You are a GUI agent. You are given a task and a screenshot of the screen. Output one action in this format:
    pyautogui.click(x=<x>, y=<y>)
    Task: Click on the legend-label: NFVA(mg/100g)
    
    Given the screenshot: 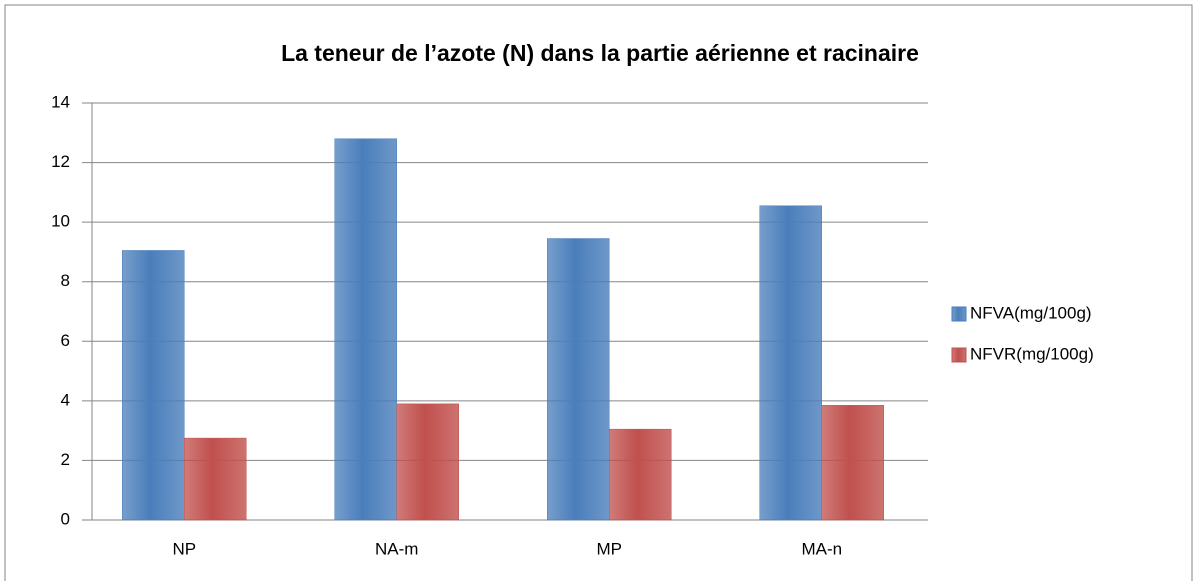 What is the action you would take?
    pyautogui.click(x=1031, y=312)
    